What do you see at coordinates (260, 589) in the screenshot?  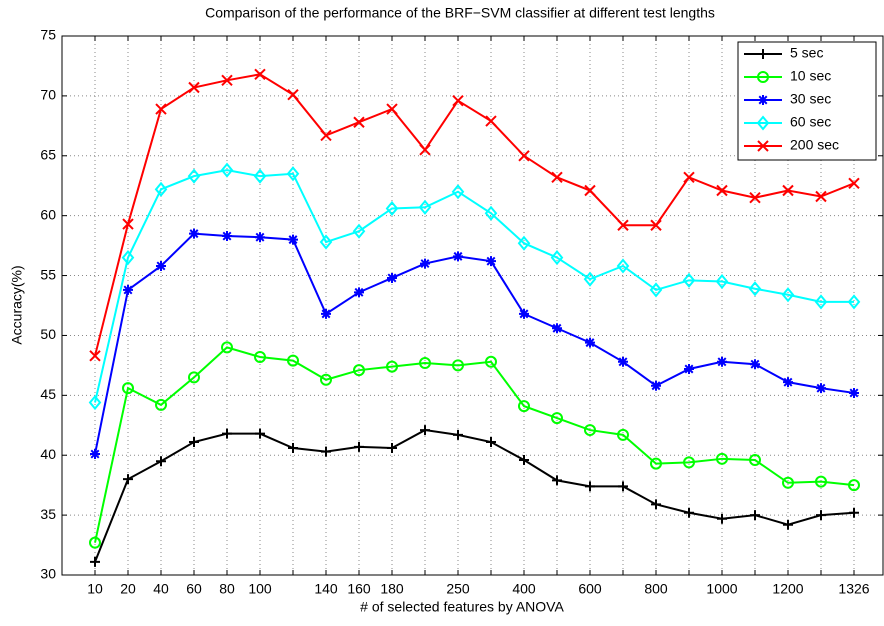 I see `x-tick-label: 100` at bounding box center [260, 589].